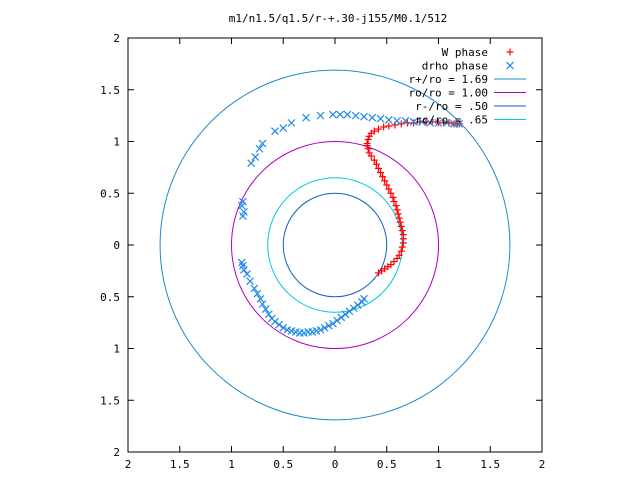 This screenshot has width=640, height=480. What do you see at coordinates (455, 66) in the screenshot?
I see `legend-label: drho phase` at bounding box center [455, 66].